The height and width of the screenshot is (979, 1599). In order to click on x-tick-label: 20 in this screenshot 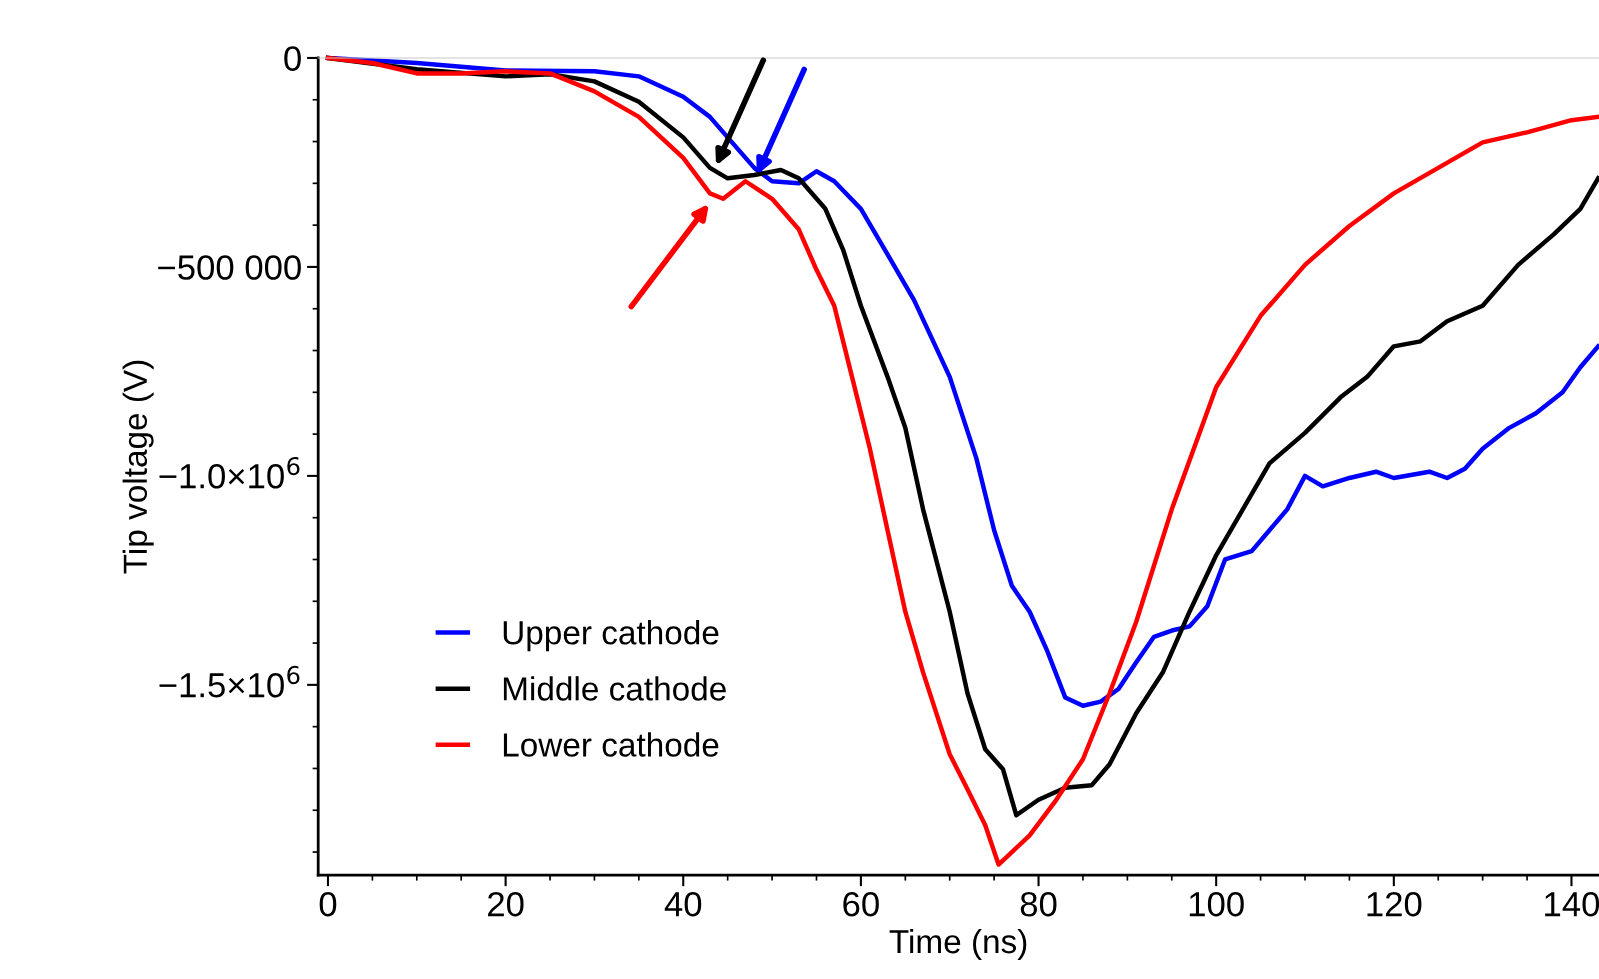, I will do `click(506, 904)`.